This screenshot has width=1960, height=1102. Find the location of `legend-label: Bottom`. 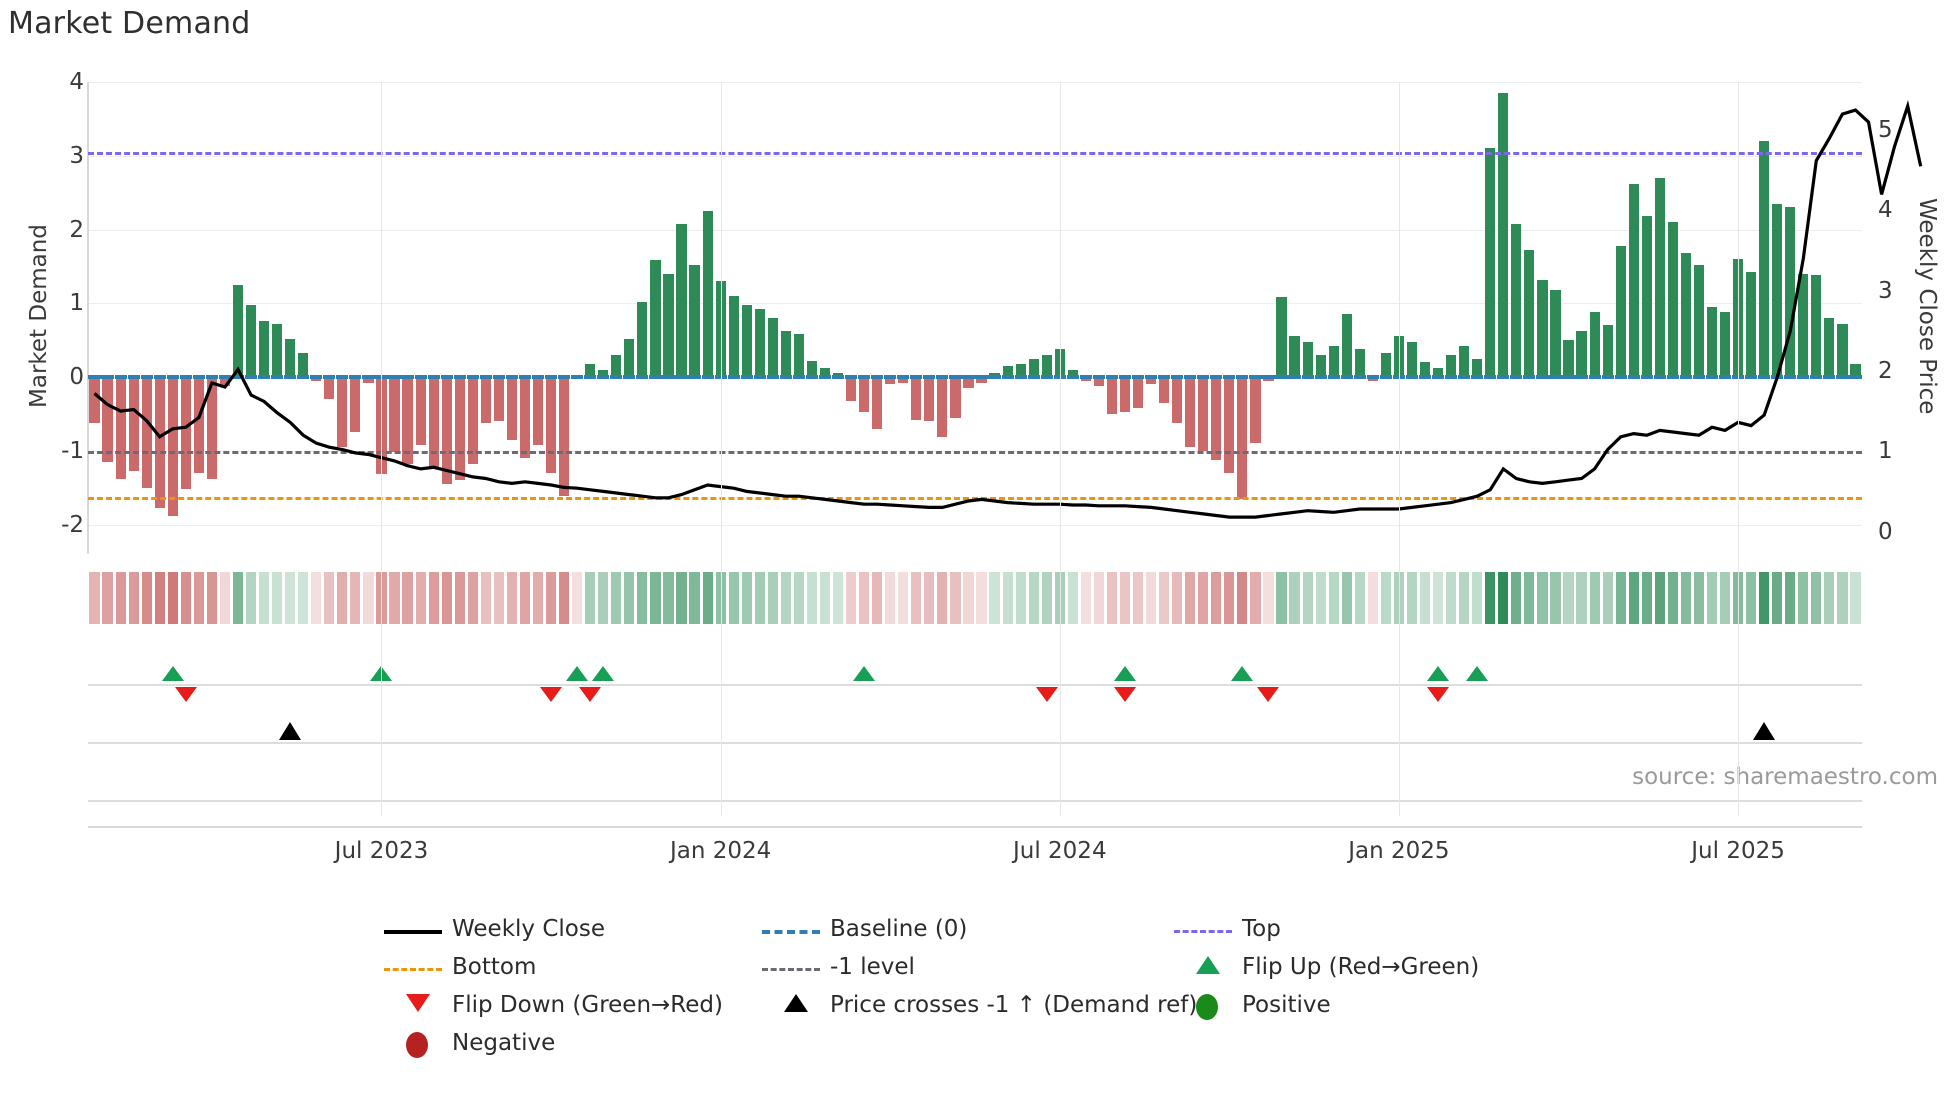

legend-label: Bottom is located at coordinates (494, 967).